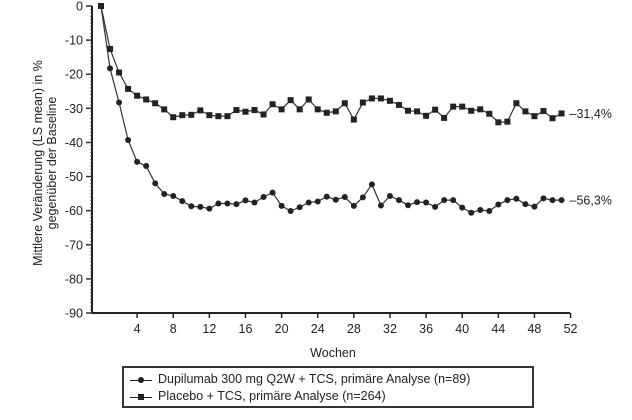 The width and height of the screenshot is (632, 420). I want to click on square-marker-icon, so click(141, 397).